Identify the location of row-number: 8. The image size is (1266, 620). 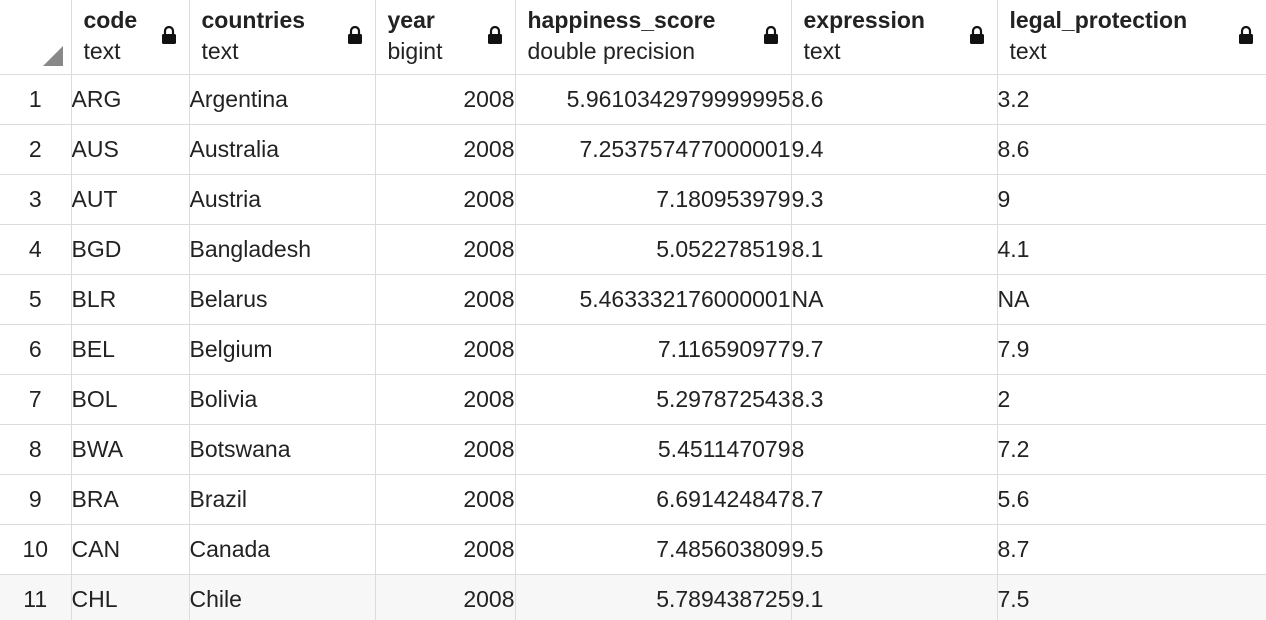
(36, 449).